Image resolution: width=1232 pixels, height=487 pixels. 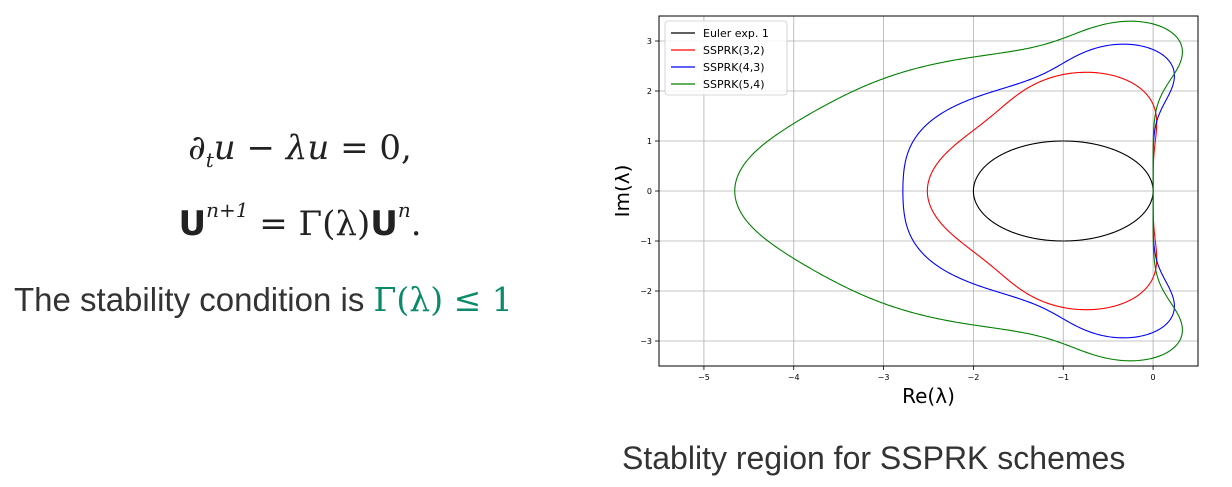 What do you see at coordinates (874, 458) in the screenshot?
I see `figure-caption: Stablity region for SSPRK schemes` at bounding box center [874, 458].